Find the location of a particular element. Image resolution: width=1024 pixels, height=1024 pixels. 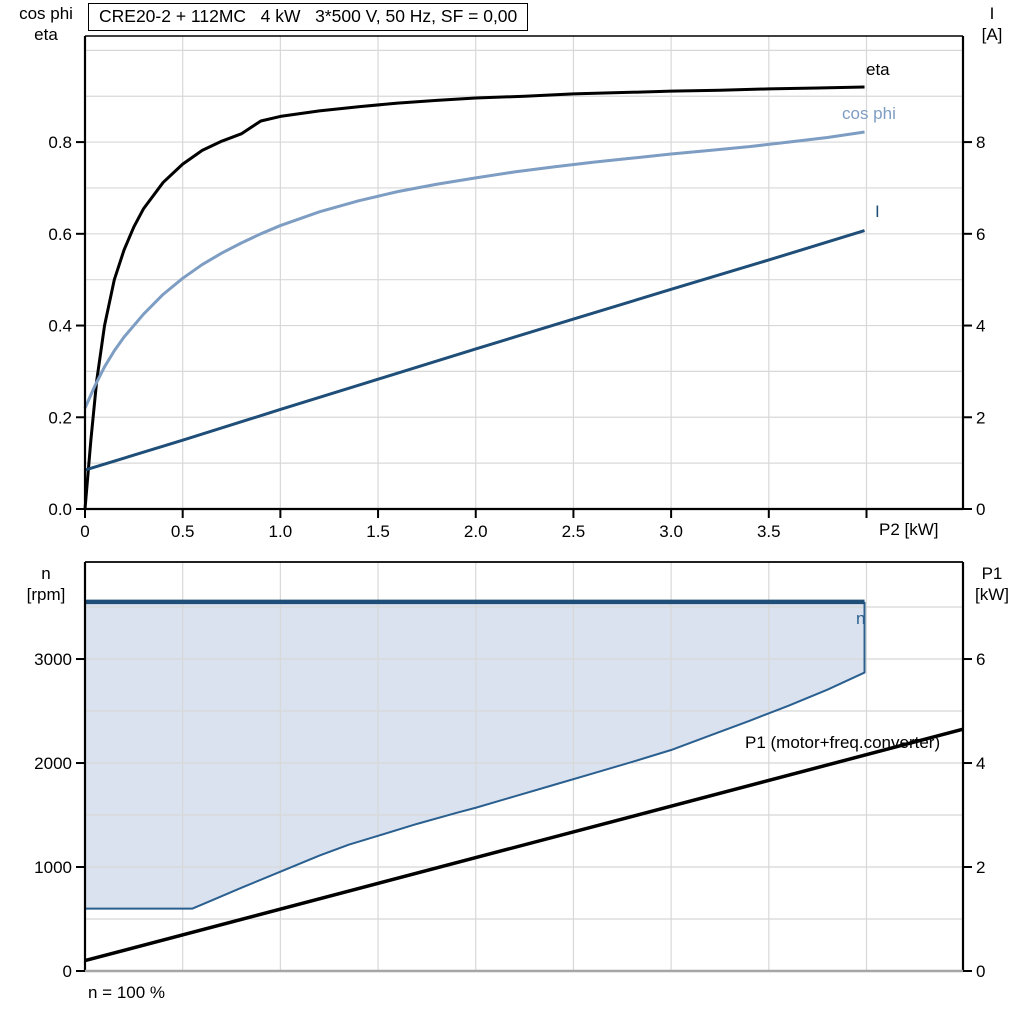

left-axis-header-line1: cos phi is located at coordinates (46, 13).